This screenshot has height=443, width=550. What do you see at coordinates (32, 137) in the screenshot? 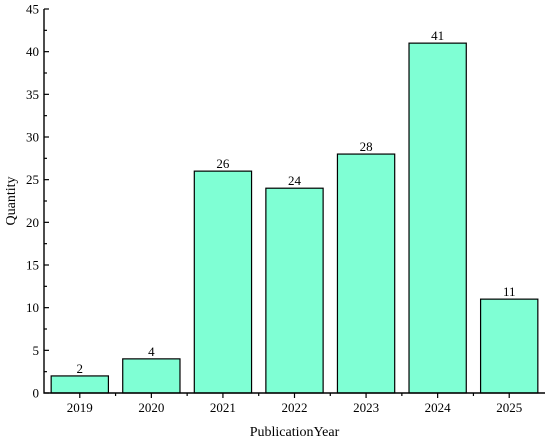
I see `y-tick-label: 30` at bounding box center [32, 137].